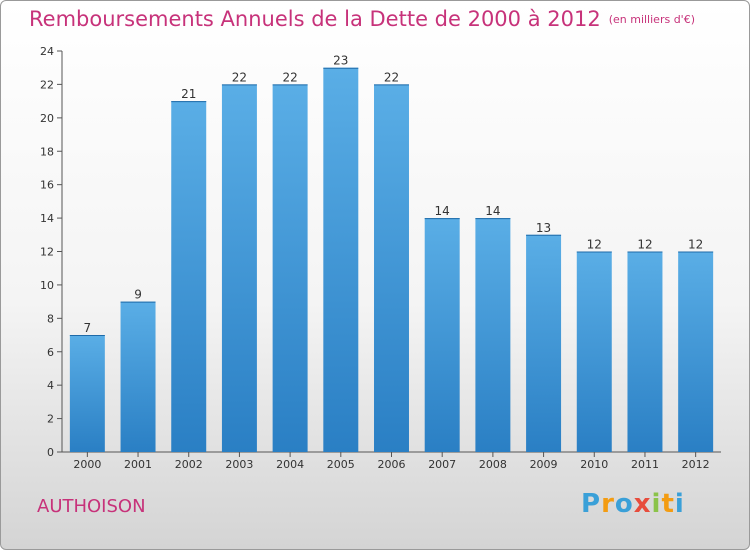 The image size is (750, 550). Describe the element at coordinates (47, 118) in the screenshot. I see `y-tick-label: 20` at that location.